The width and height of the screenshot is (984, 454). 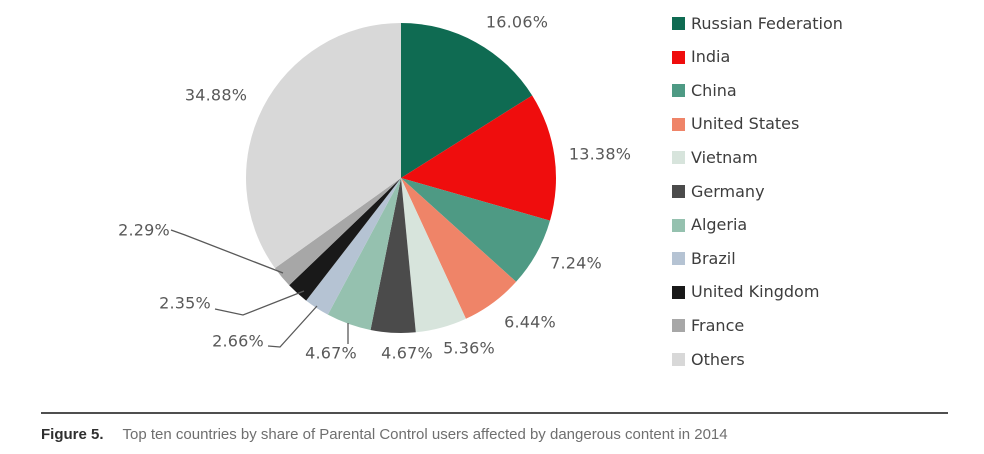 I want to click on legend-label-united-states: United States, so click(x=745, y=124).